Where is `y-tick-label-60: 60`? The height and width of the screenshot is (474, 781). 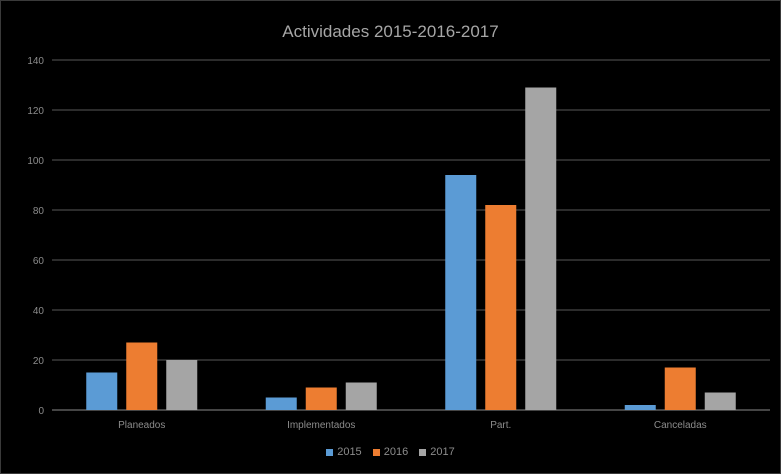 y-tick-label-60: 60 is located at coordinates (39, 261).